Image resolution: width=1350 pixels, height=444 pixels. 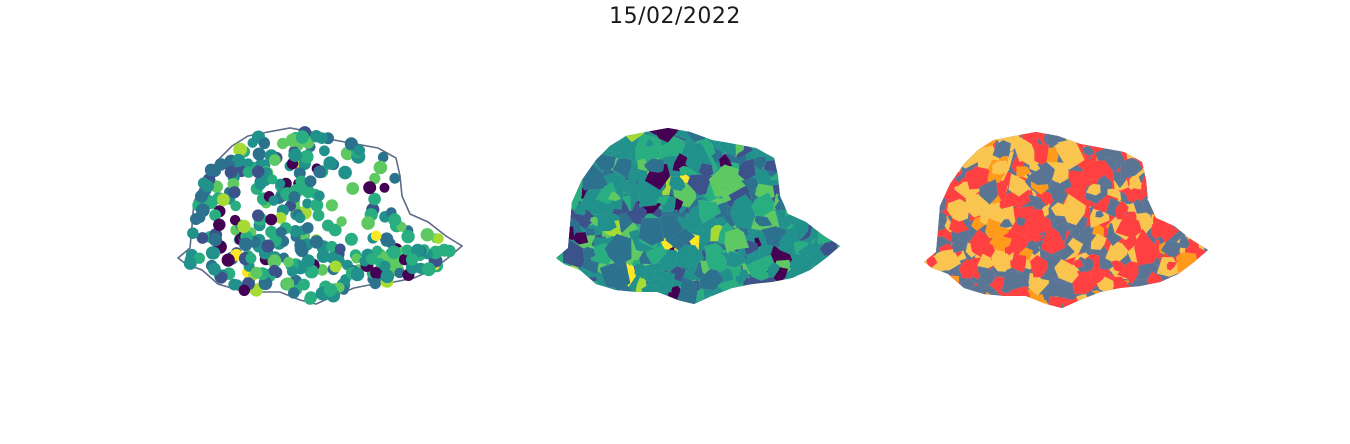 I want to click on choropleth-viridis-panel, so click(x=698, y=216).